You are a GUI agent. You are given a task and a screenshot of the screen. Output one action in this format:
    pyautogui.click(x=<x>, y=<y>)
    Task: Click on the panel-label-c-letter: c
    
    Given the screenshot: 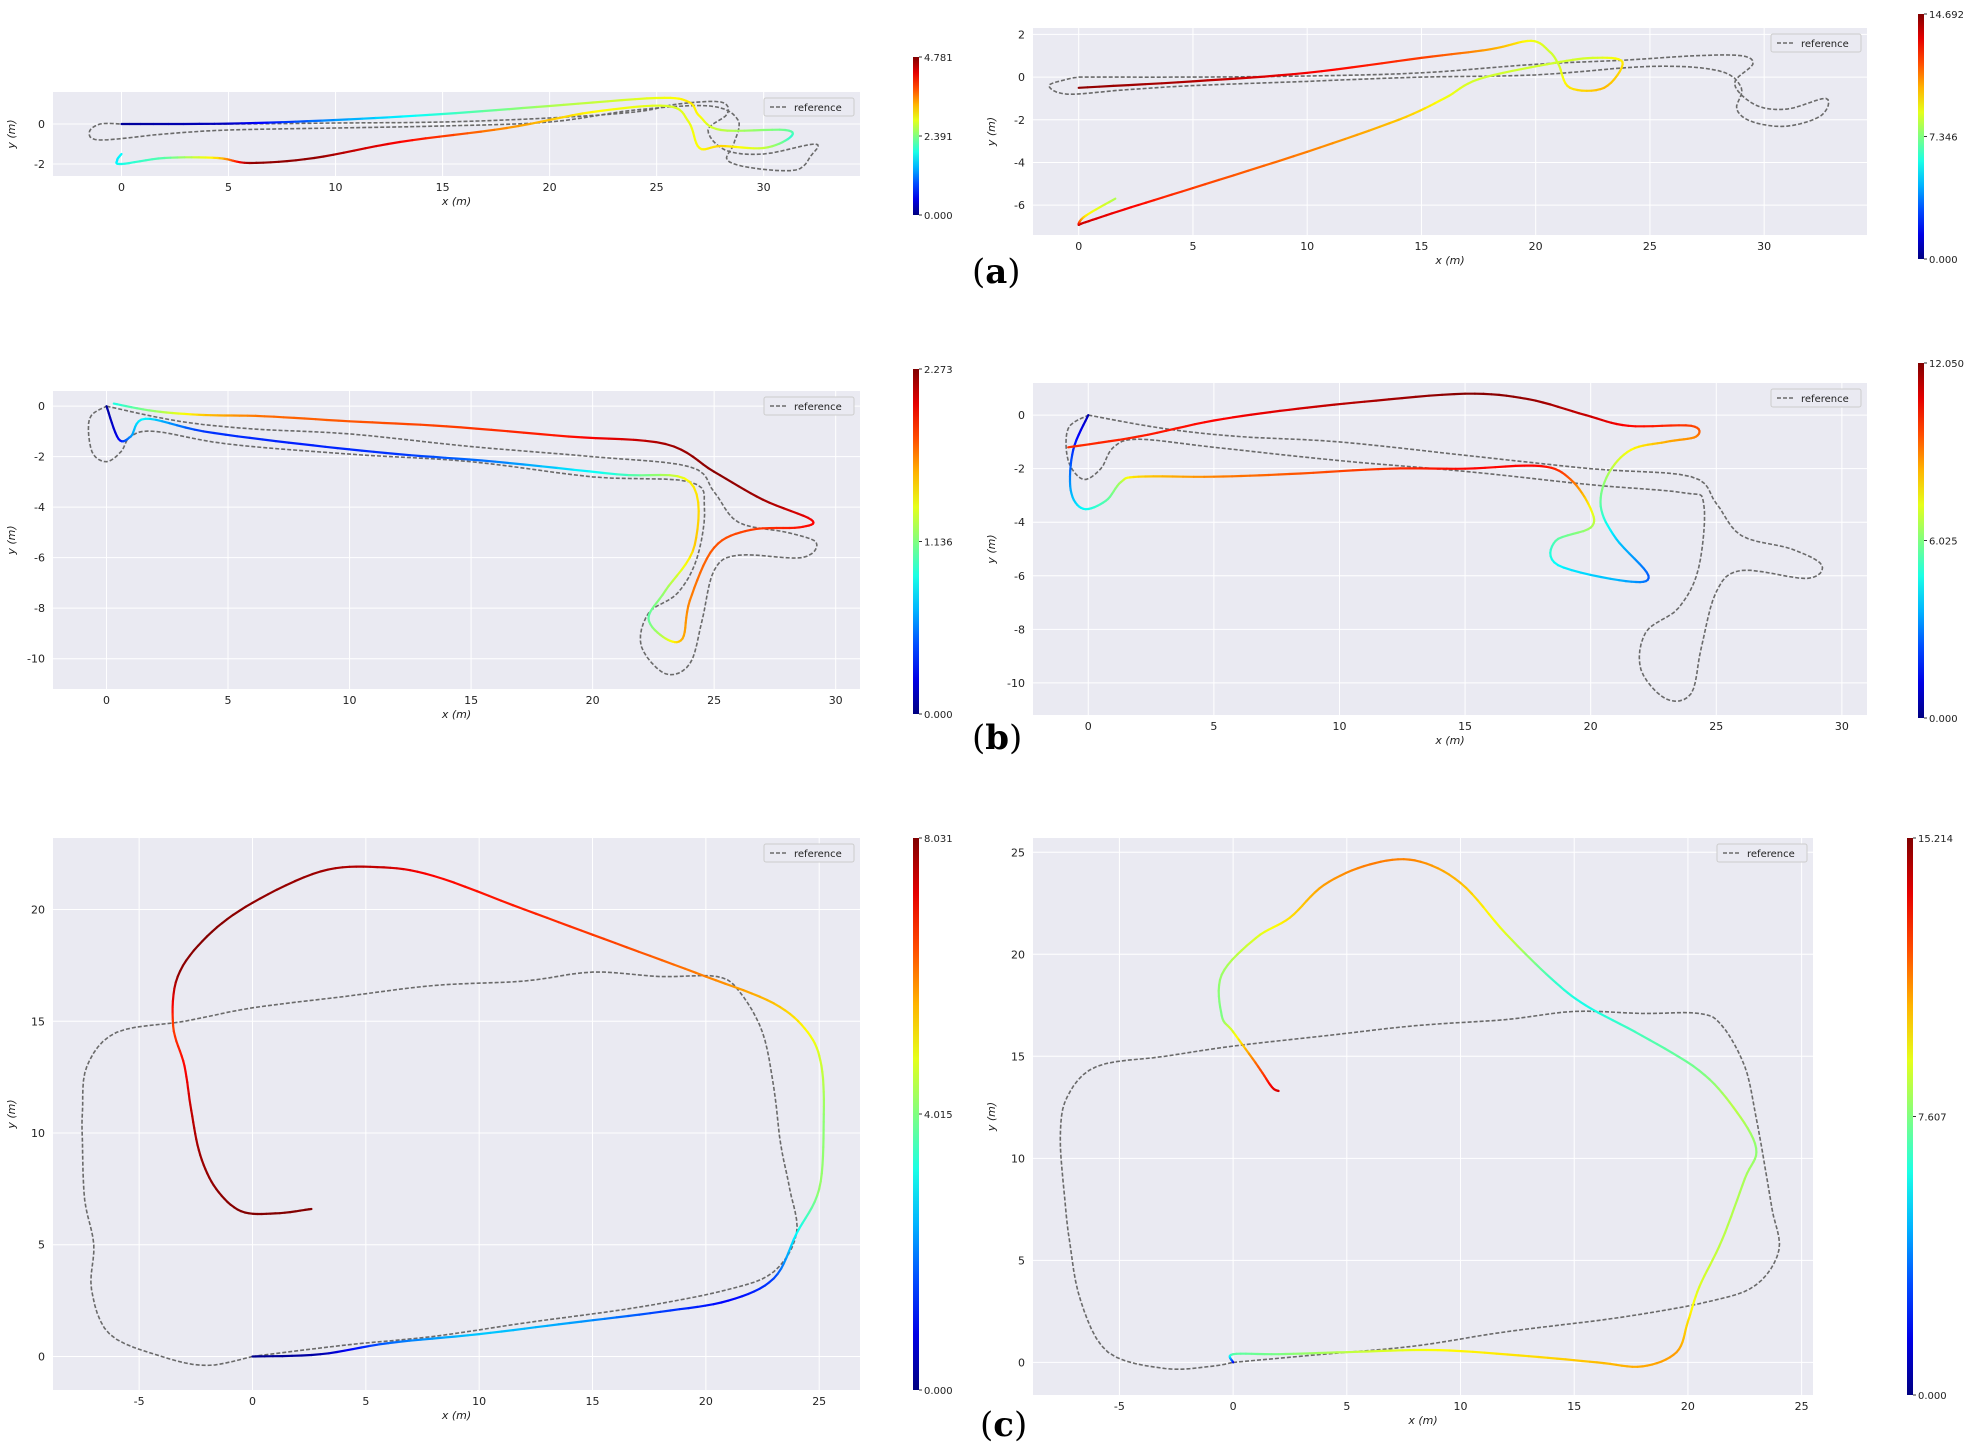 What is the action you would take?
    pyautogui.click(x=1003, y=1425)
    